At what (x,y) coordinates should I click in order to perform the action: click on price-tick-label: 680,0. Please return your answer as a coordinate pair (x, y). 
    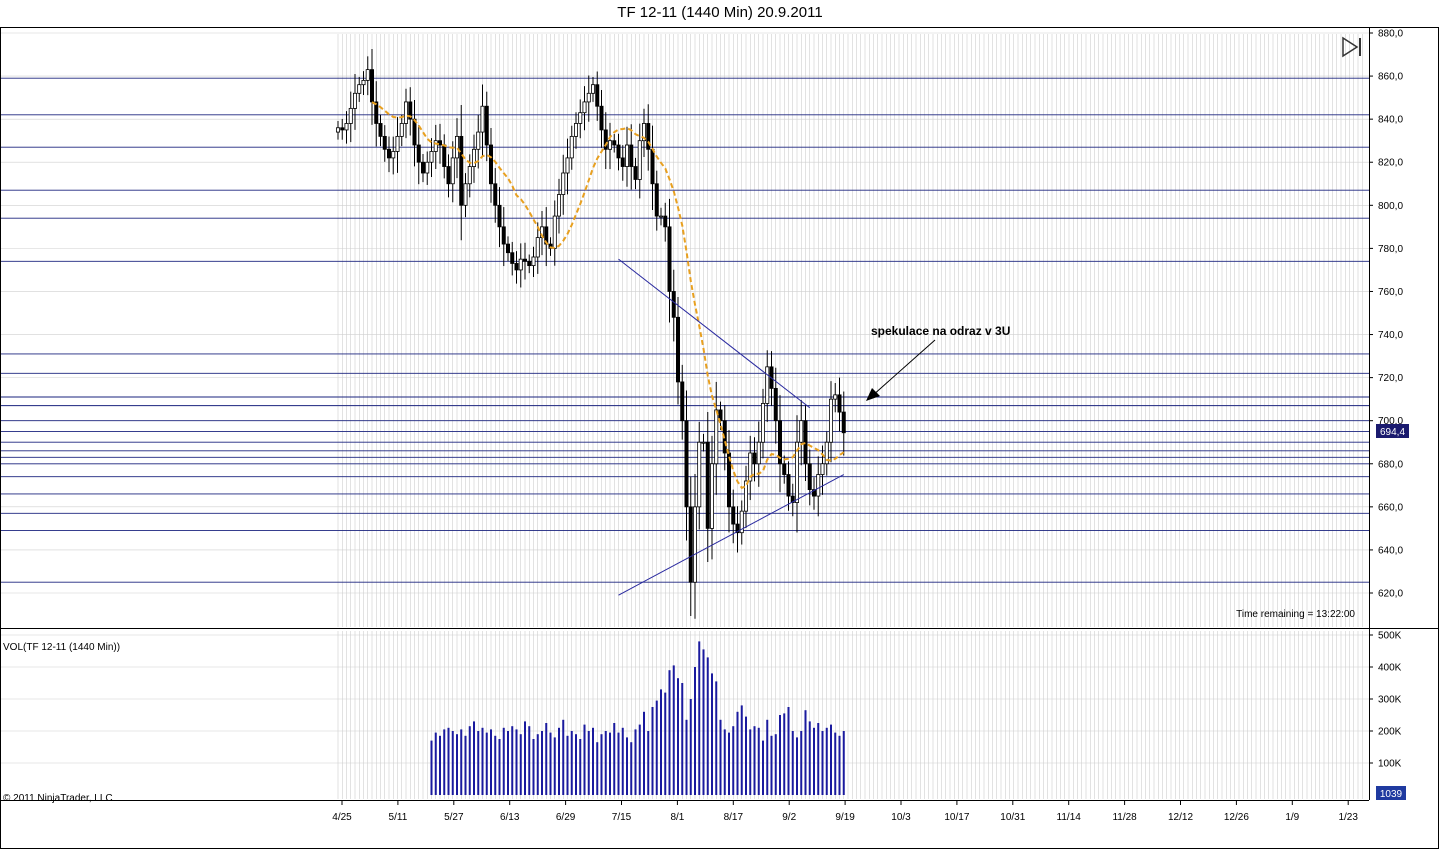
    Looking at the image, I should click on (1390, 464).